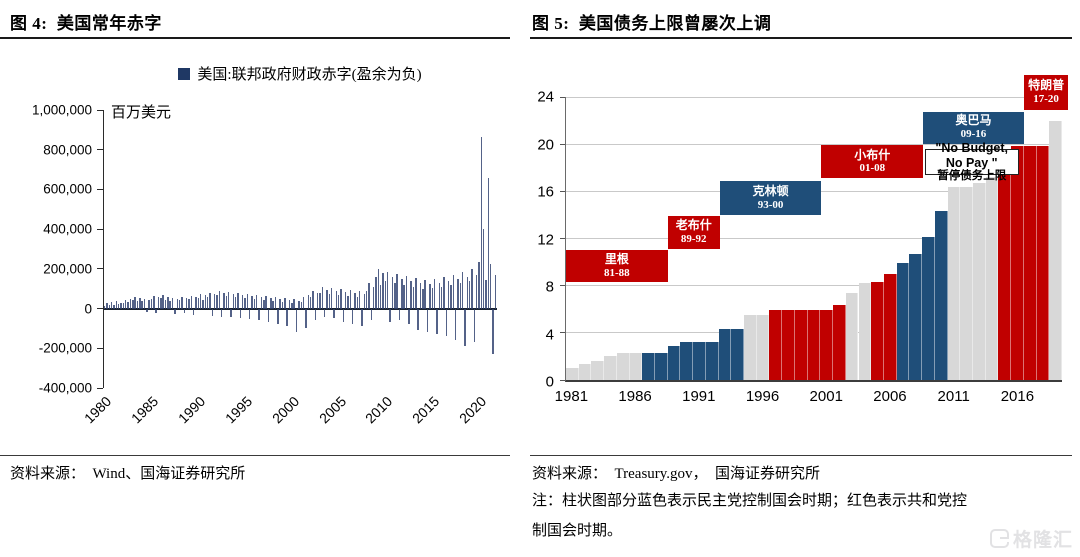 This screenshot has width=1080, height=557. Describe the element at coordinates (693, 225) in the screenshot. I see `annotation-line1: 老布什` at that location.